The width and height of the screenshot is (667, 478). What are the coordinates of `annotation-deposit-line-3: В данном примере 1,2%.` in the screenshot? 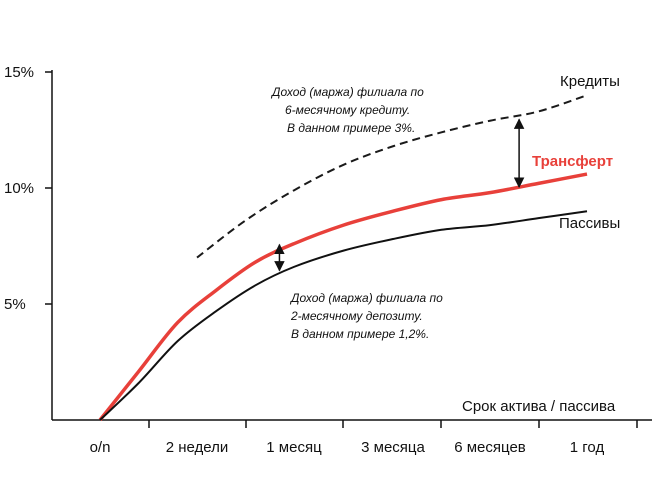 It's located at (360, 334).